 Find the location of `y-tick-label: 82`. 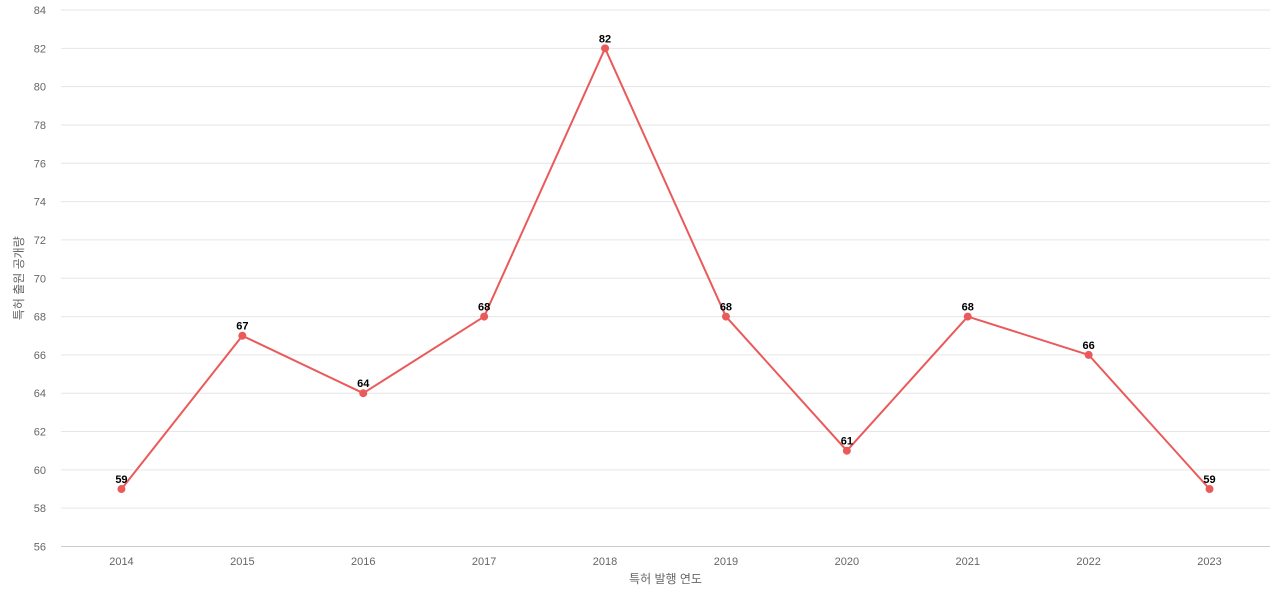

y-tick-label: 82 is located at coordinates (40, 49).